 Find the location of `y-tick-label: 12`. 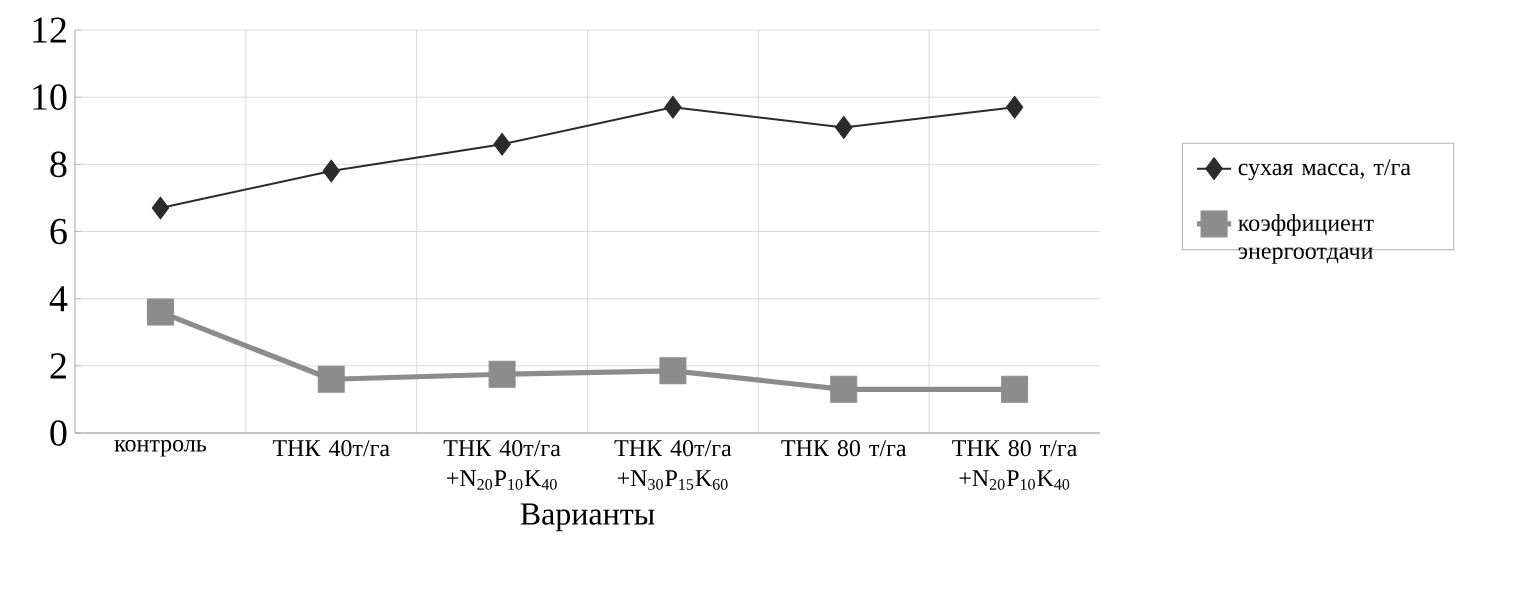

y-tick-label: 12 is located at coordinates (49, 30).